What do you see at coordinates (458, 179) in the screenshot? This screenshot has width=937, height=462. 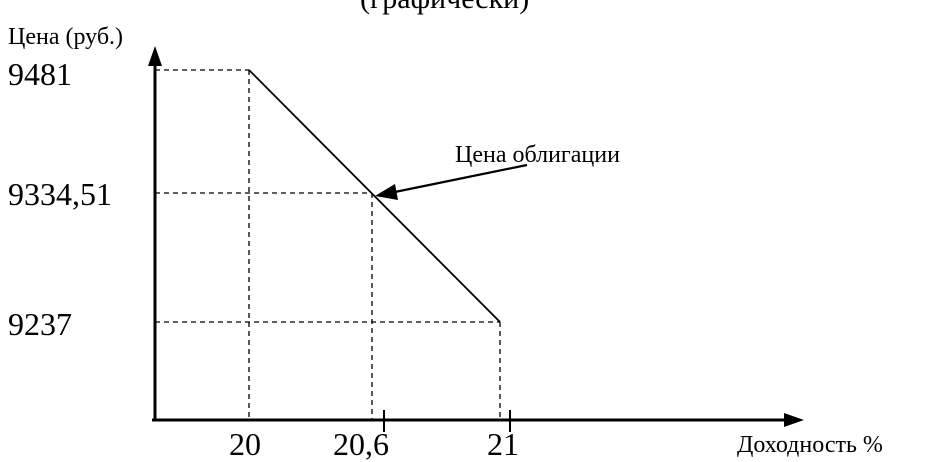 I see `annotation-arrow-line` at bounding box center [458, 179].